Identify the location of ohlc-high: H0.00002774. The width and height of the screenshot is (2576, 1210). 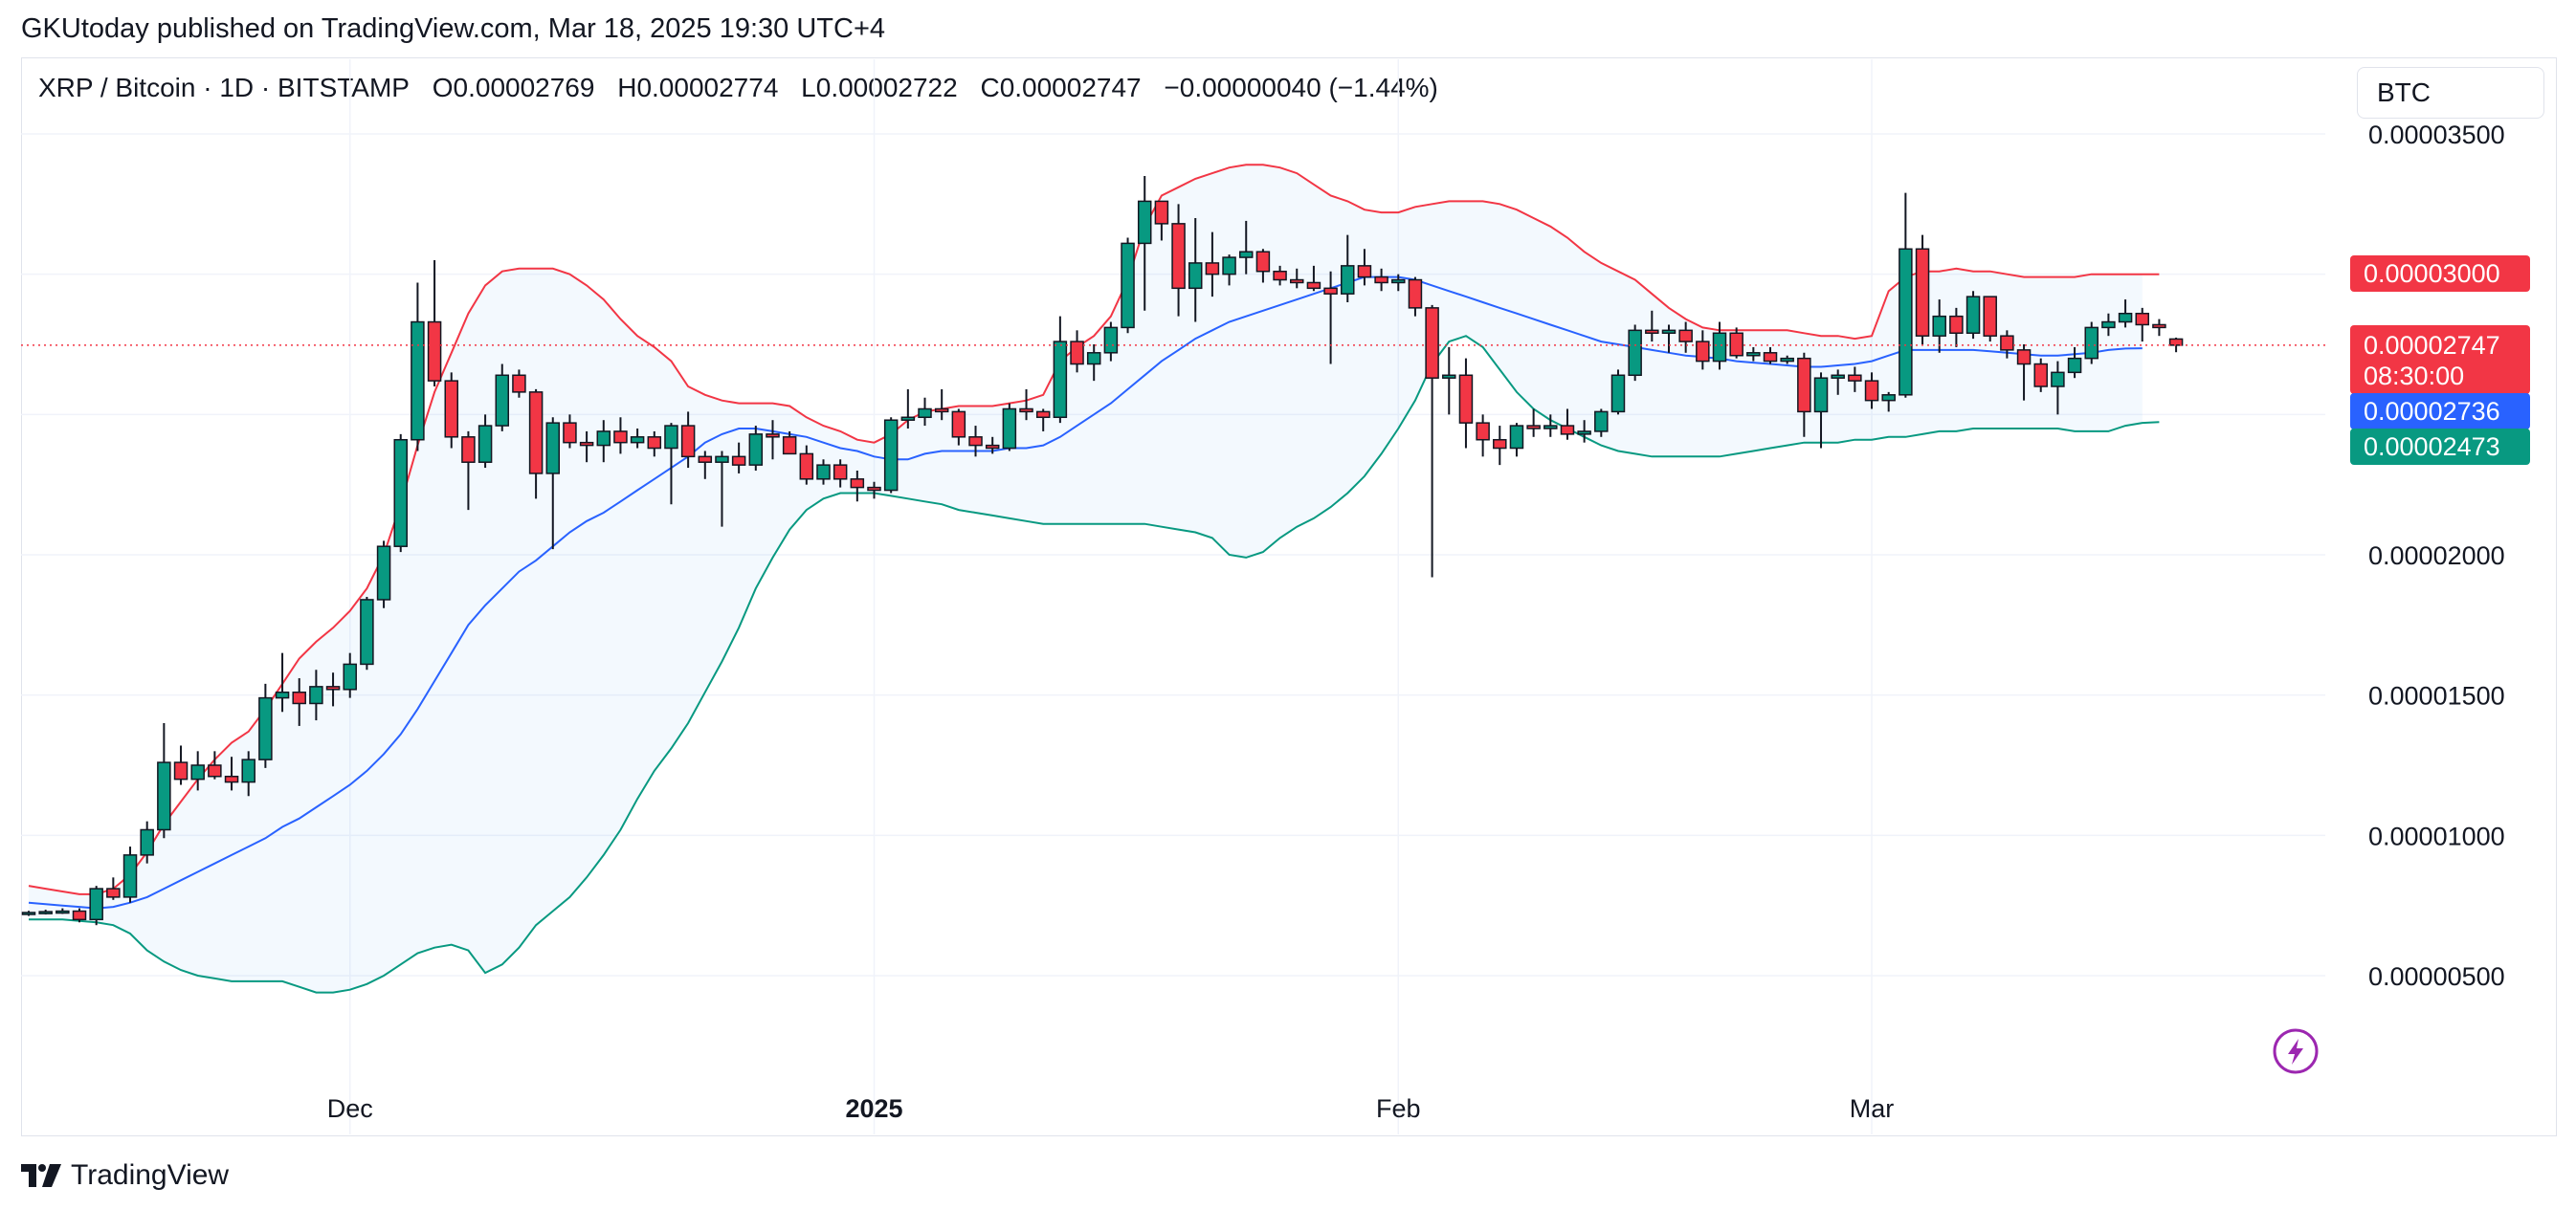
(698, 87).